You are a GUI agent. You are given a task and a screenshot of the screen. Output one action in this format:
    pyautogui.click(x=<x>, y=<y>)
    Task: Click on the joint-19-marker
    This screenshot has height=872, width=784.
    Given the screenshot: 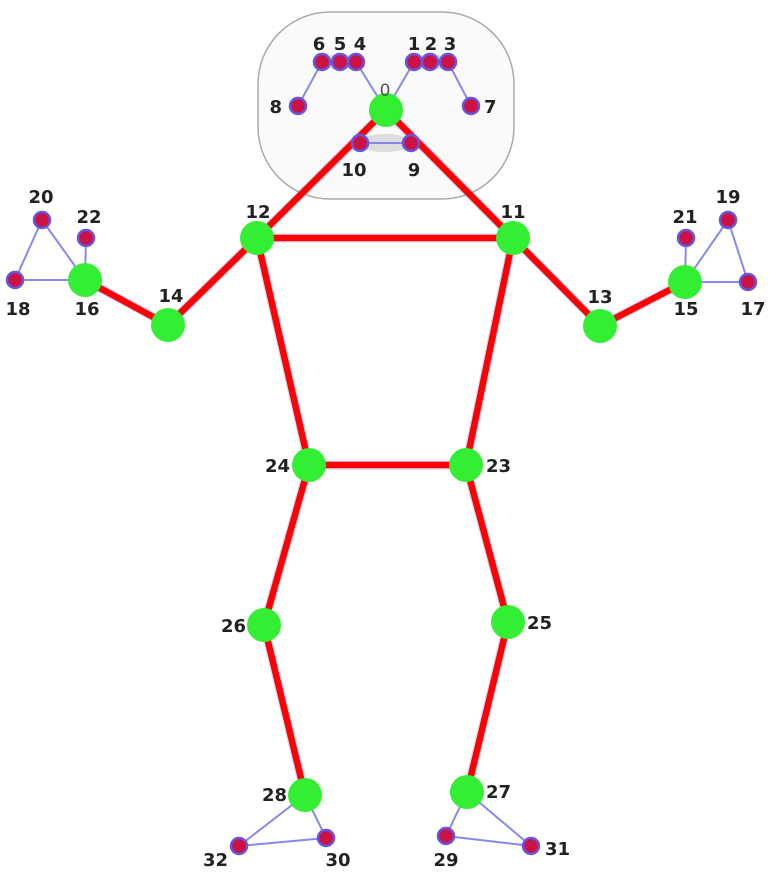 What is the action you would take?
    pyautogui.click(x=728, y=220)
    